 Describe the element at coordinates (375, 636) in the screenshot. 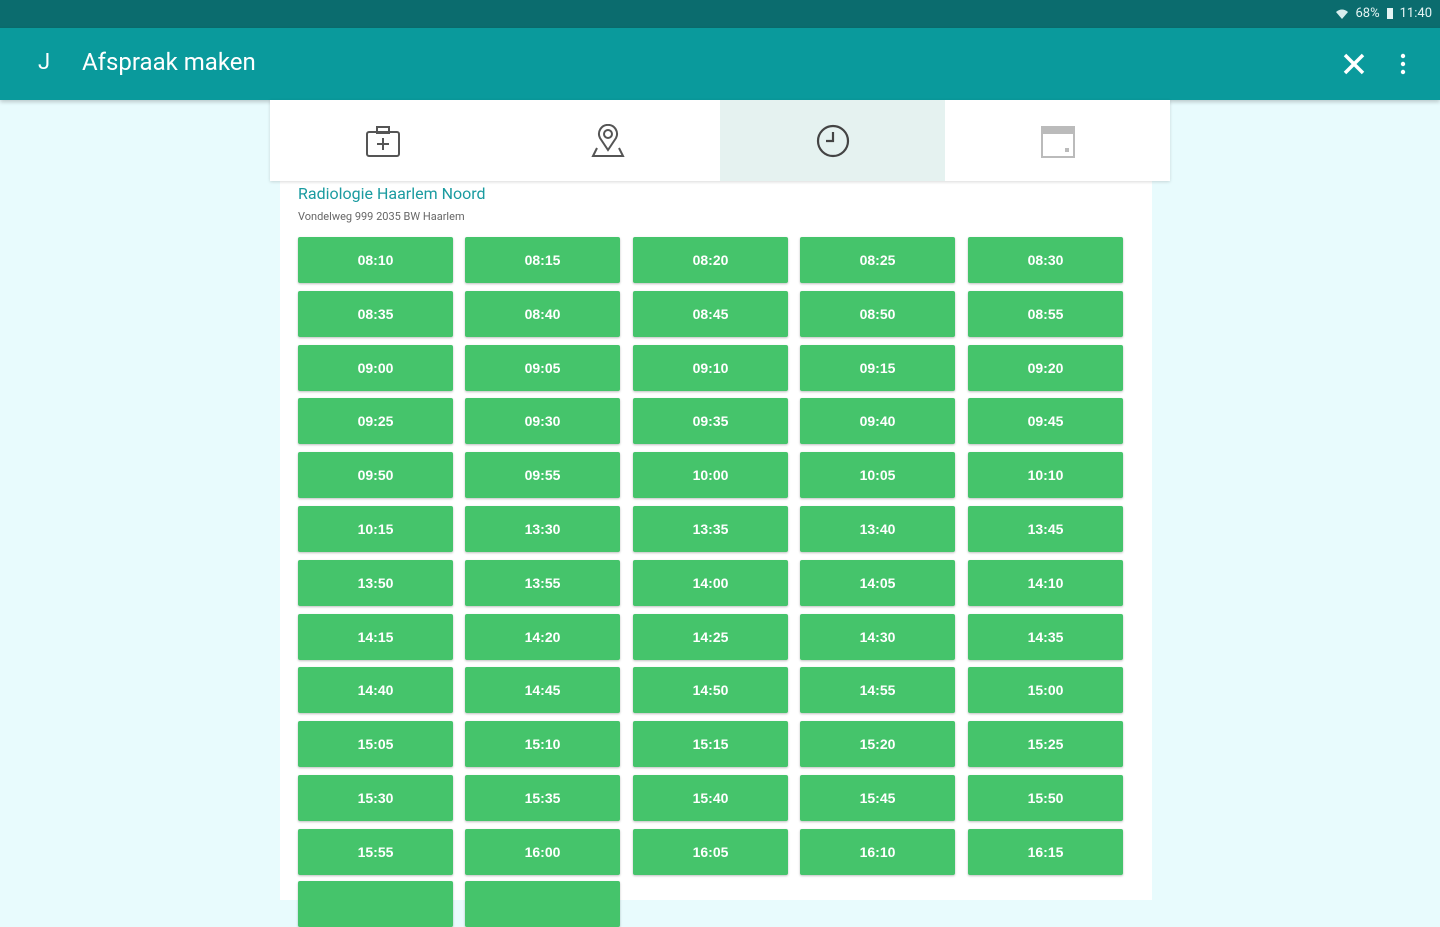

I see `time-slot: 14:15` at that location.